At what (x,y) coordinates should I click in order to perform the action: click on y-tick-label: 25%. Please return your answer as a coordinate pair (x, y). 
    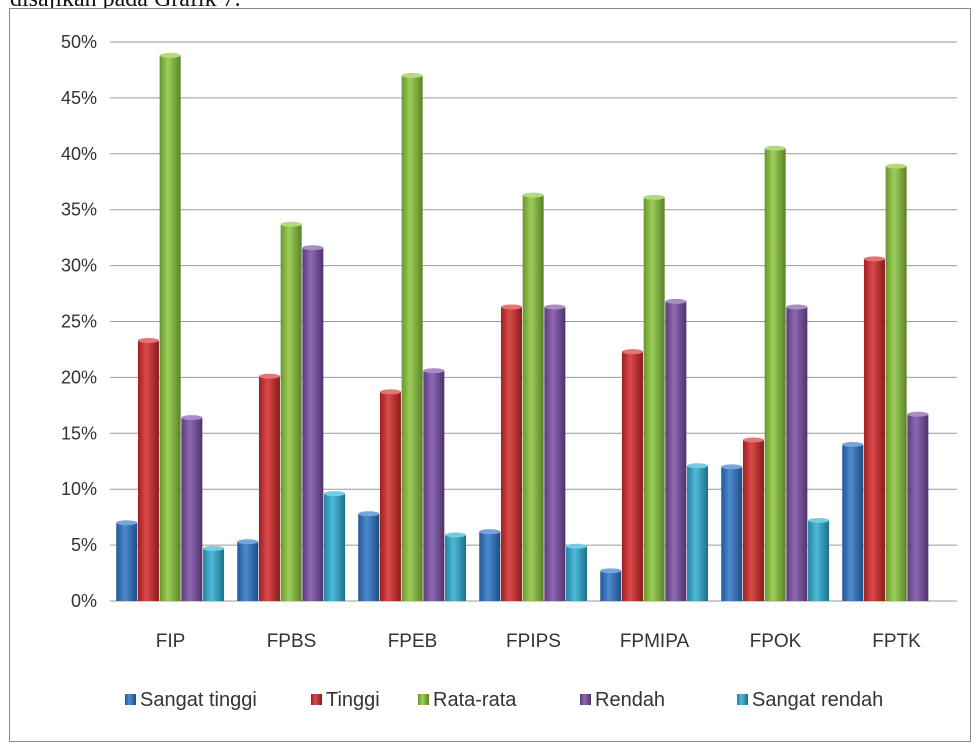
    Looking at the image, I should click on (79, 322).